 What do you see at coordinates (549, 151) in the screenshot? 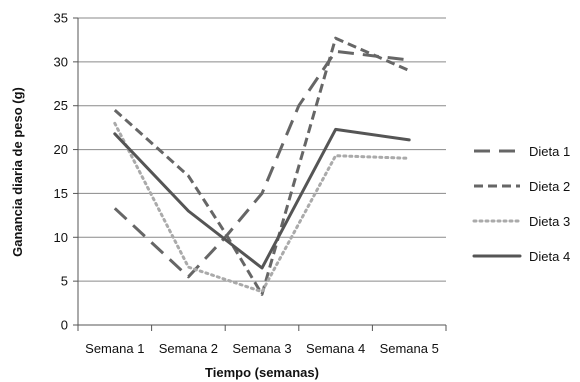
I see `legend-label: Dieta 1` at bounding box center [549, 151].